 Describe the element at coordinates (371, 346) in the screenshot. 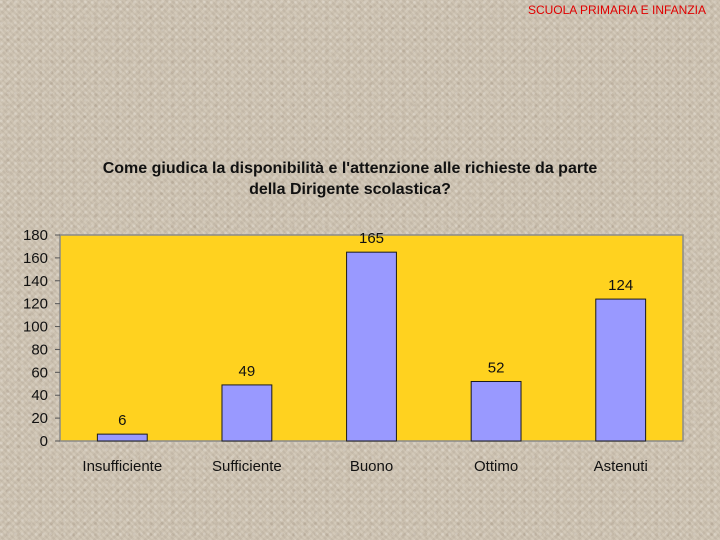

I see `bar-buono` at that location.